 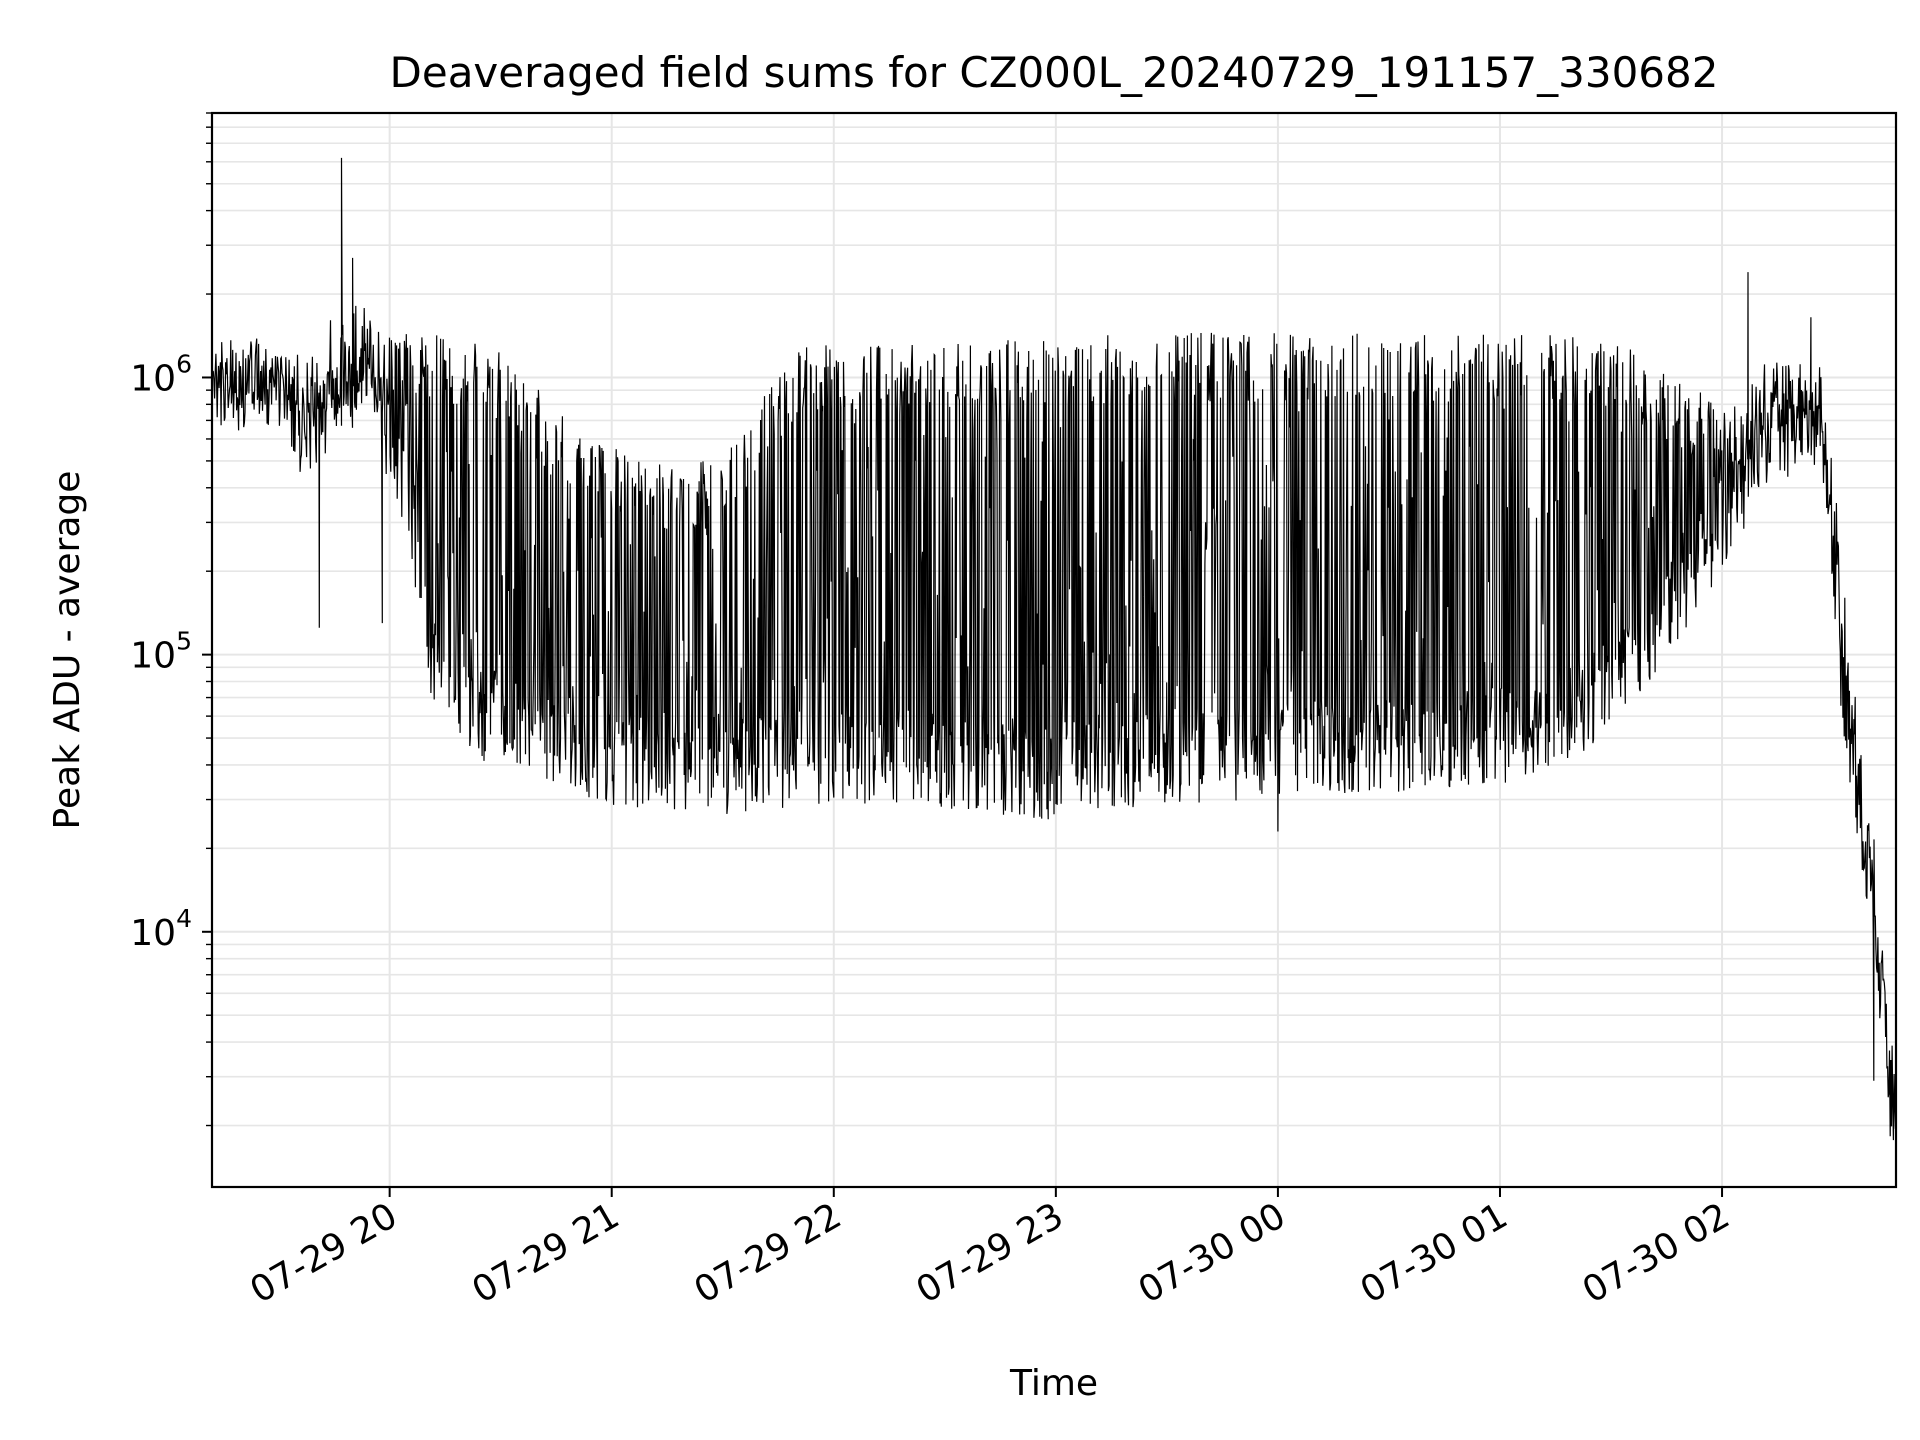 What do you see at coordinates (67, 650) in the screenshot?
I see `y-axis-label: Peak ADU - average` at bounding box center [67, 650].